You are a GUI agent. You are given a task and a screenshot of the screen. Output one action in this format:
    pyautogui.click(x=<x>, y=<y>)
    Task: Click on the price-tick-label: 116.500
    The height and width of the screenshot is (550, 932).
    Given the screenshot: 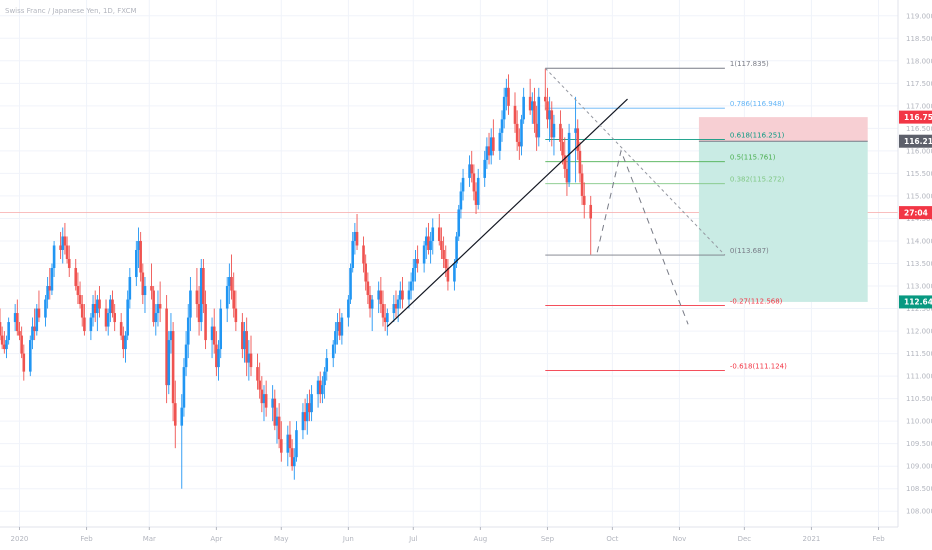 What is the action you would take?
    pyautogui.click(x=919, y=129)
    